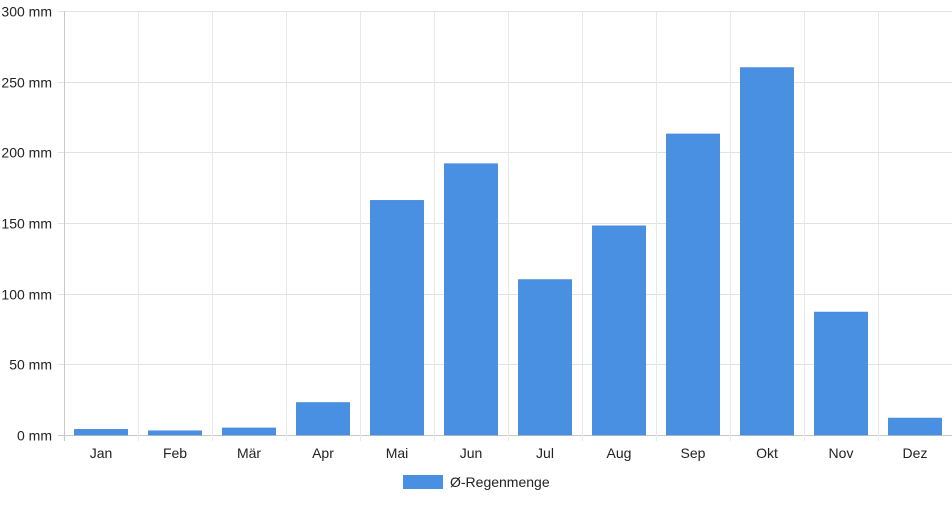 This screenshot has height=505, width=952. I want to click on x-tick-label: Jan, so click(101, 453).